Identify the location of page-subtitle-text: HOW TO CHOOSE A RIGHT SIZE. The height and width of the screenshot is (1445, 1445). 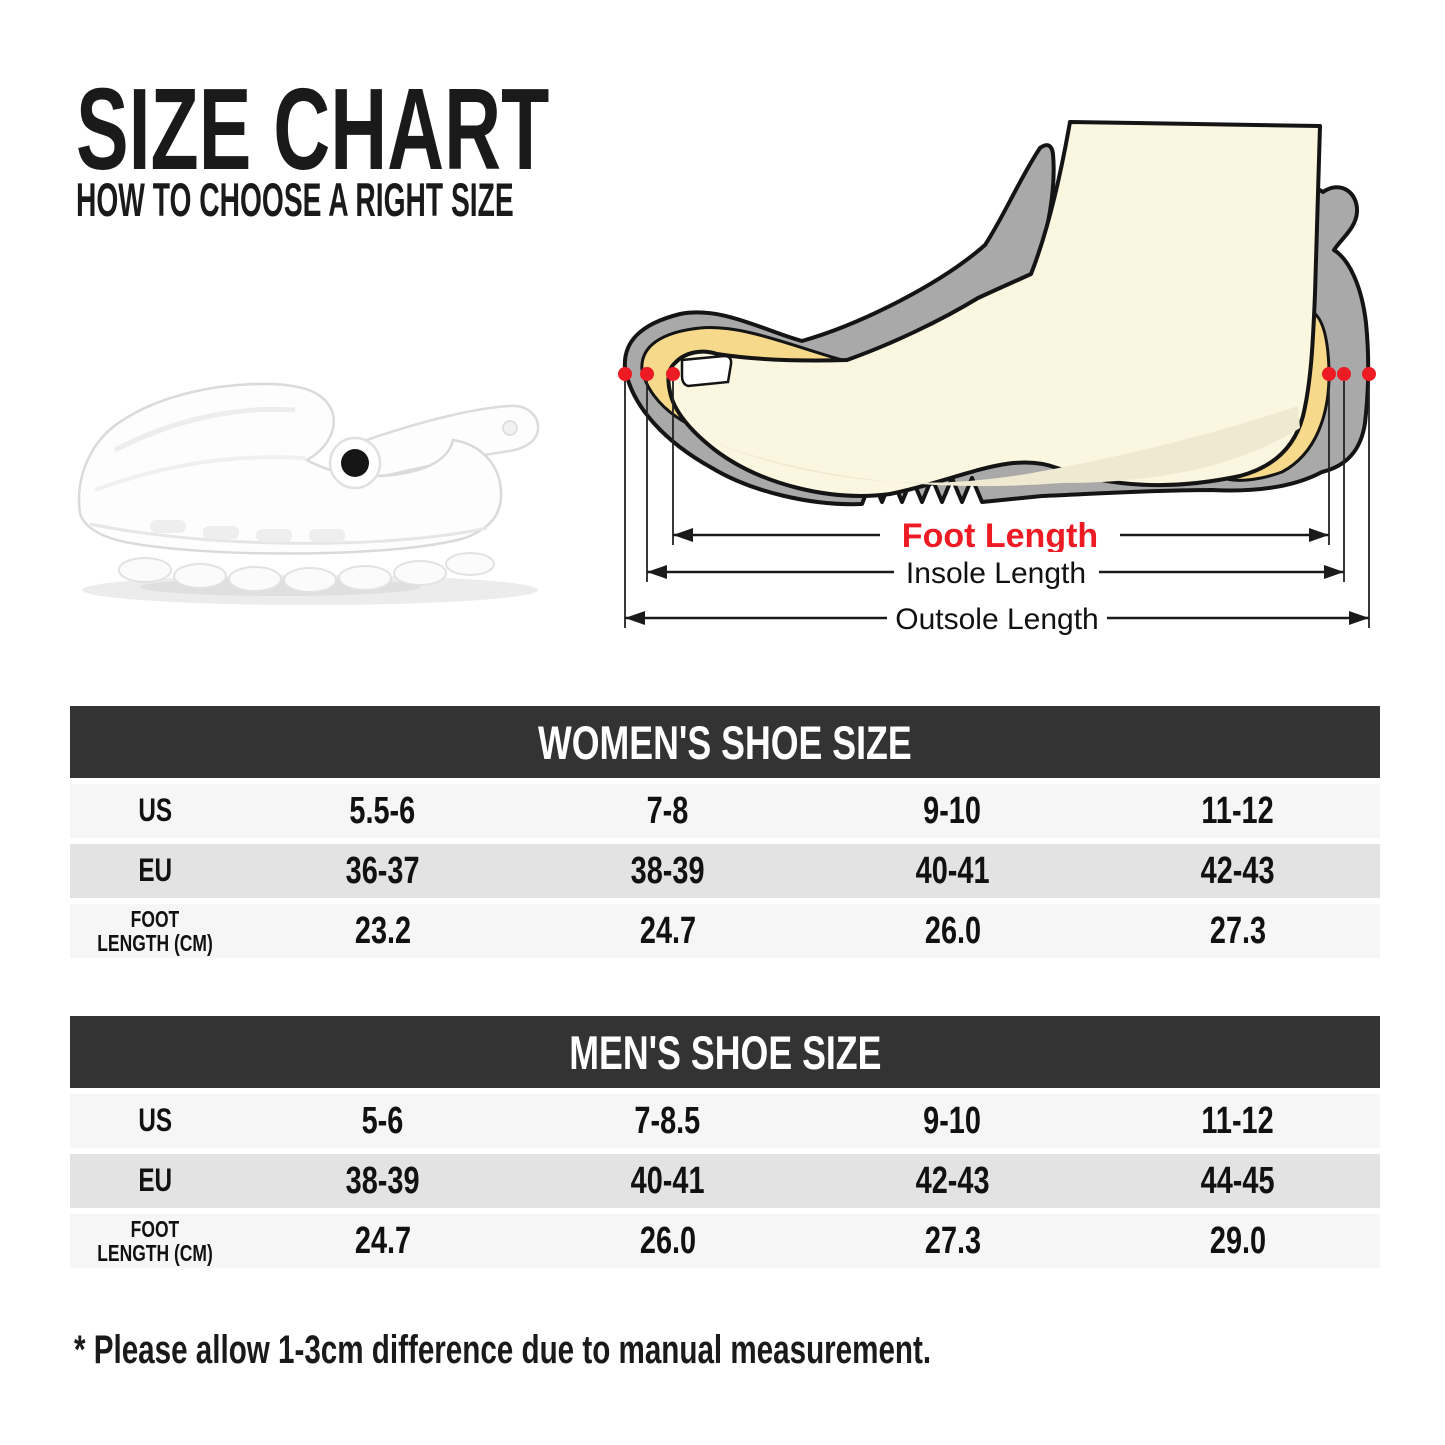
(295, 199).